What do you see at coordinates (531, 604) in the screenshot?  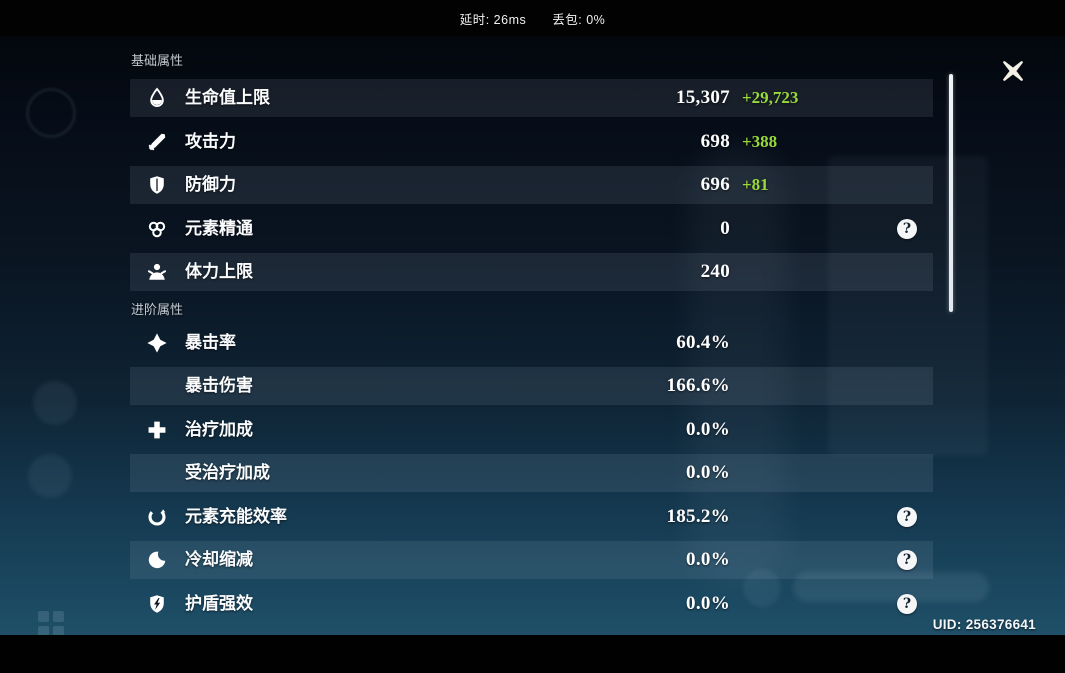 I see `stat-row: 护盾强效 0.0%?` at bounding box center [531, 604].